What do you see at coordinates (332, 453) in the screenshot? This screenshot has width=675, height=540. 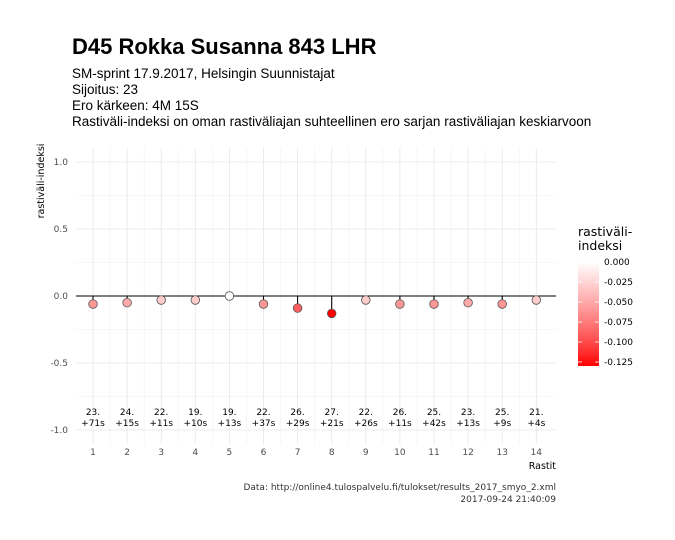 I see `x-tick-label: 8` at bounding box center [332, 453].